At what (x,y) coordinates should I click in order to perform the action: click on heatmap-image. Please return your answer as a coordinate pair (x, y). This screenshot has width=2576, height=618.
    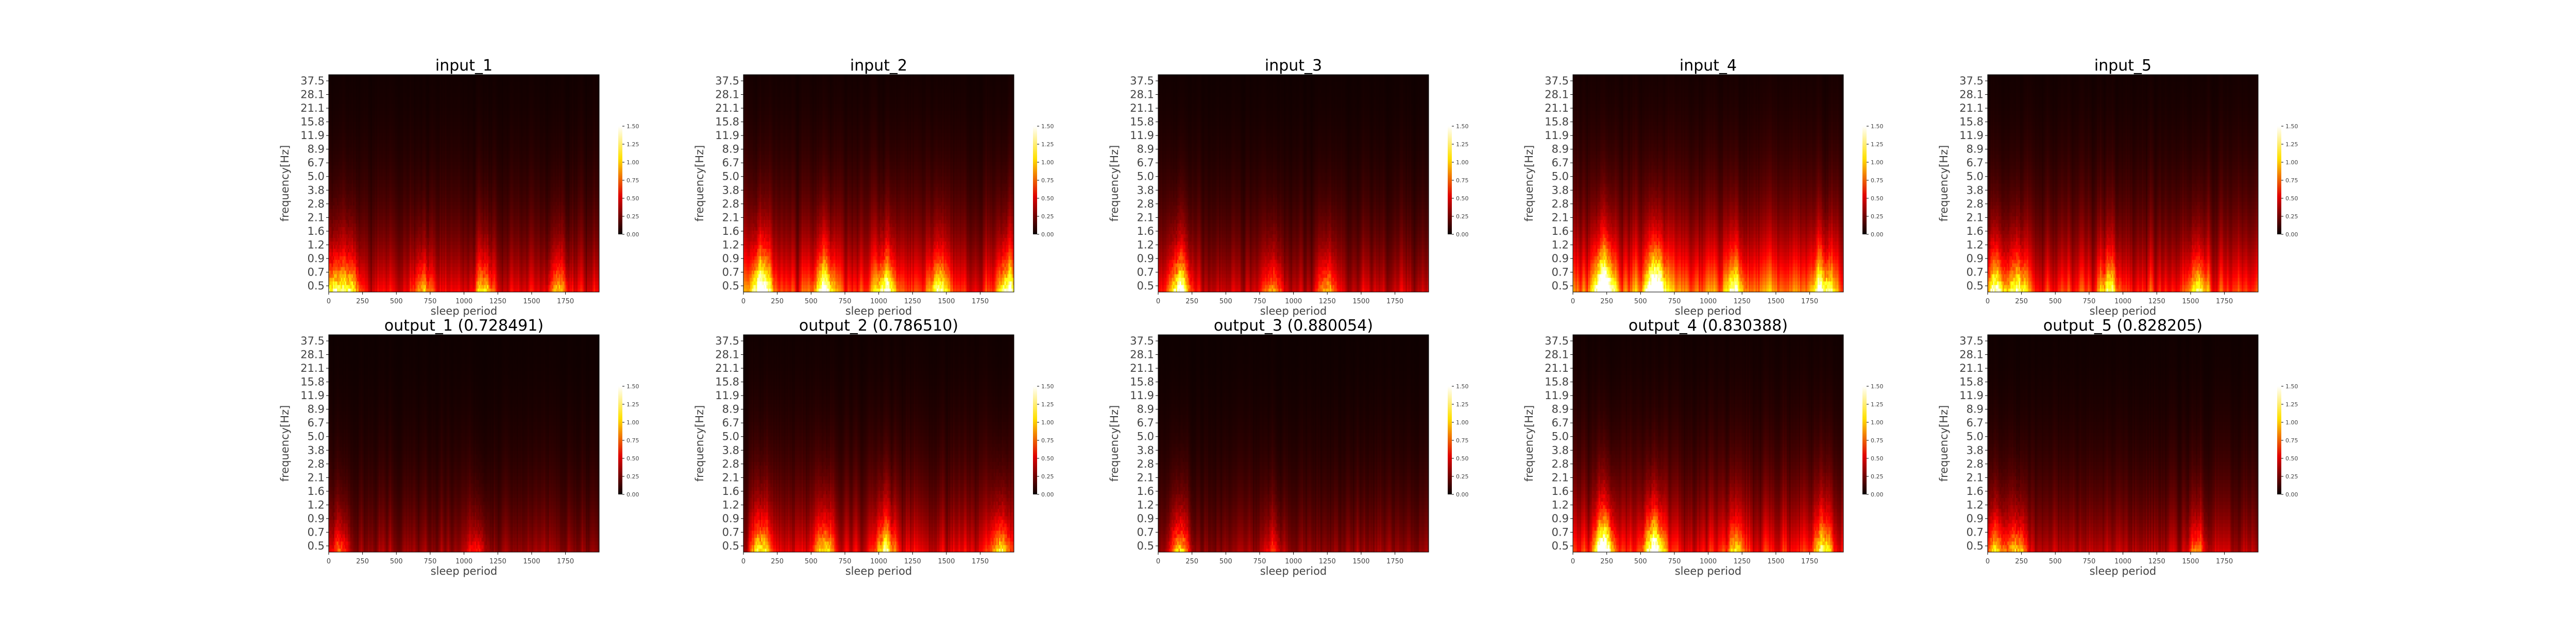
    Looking at the image, I should click on (464, 184).